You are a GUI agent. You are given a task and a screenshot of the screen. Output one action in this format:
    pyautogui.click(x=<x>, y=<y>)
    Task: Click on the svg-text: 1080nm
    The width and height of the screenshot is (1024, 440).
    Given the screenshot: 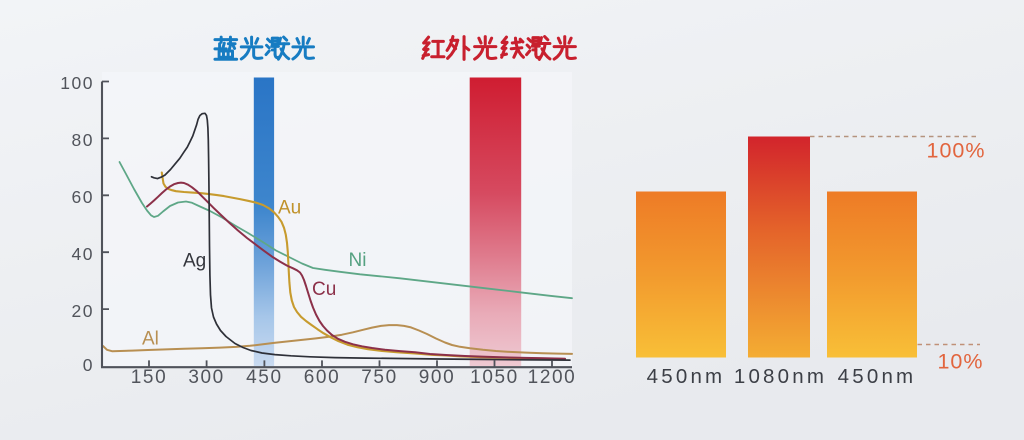 What is the action you would take?
    pyautogui.click(x=780, y=376)
    